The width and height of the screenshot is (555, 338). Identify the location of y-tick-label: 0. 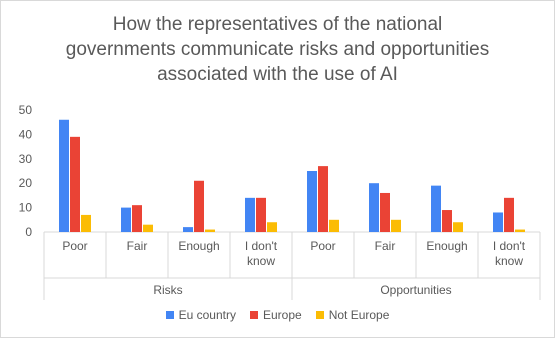
(28, 232).